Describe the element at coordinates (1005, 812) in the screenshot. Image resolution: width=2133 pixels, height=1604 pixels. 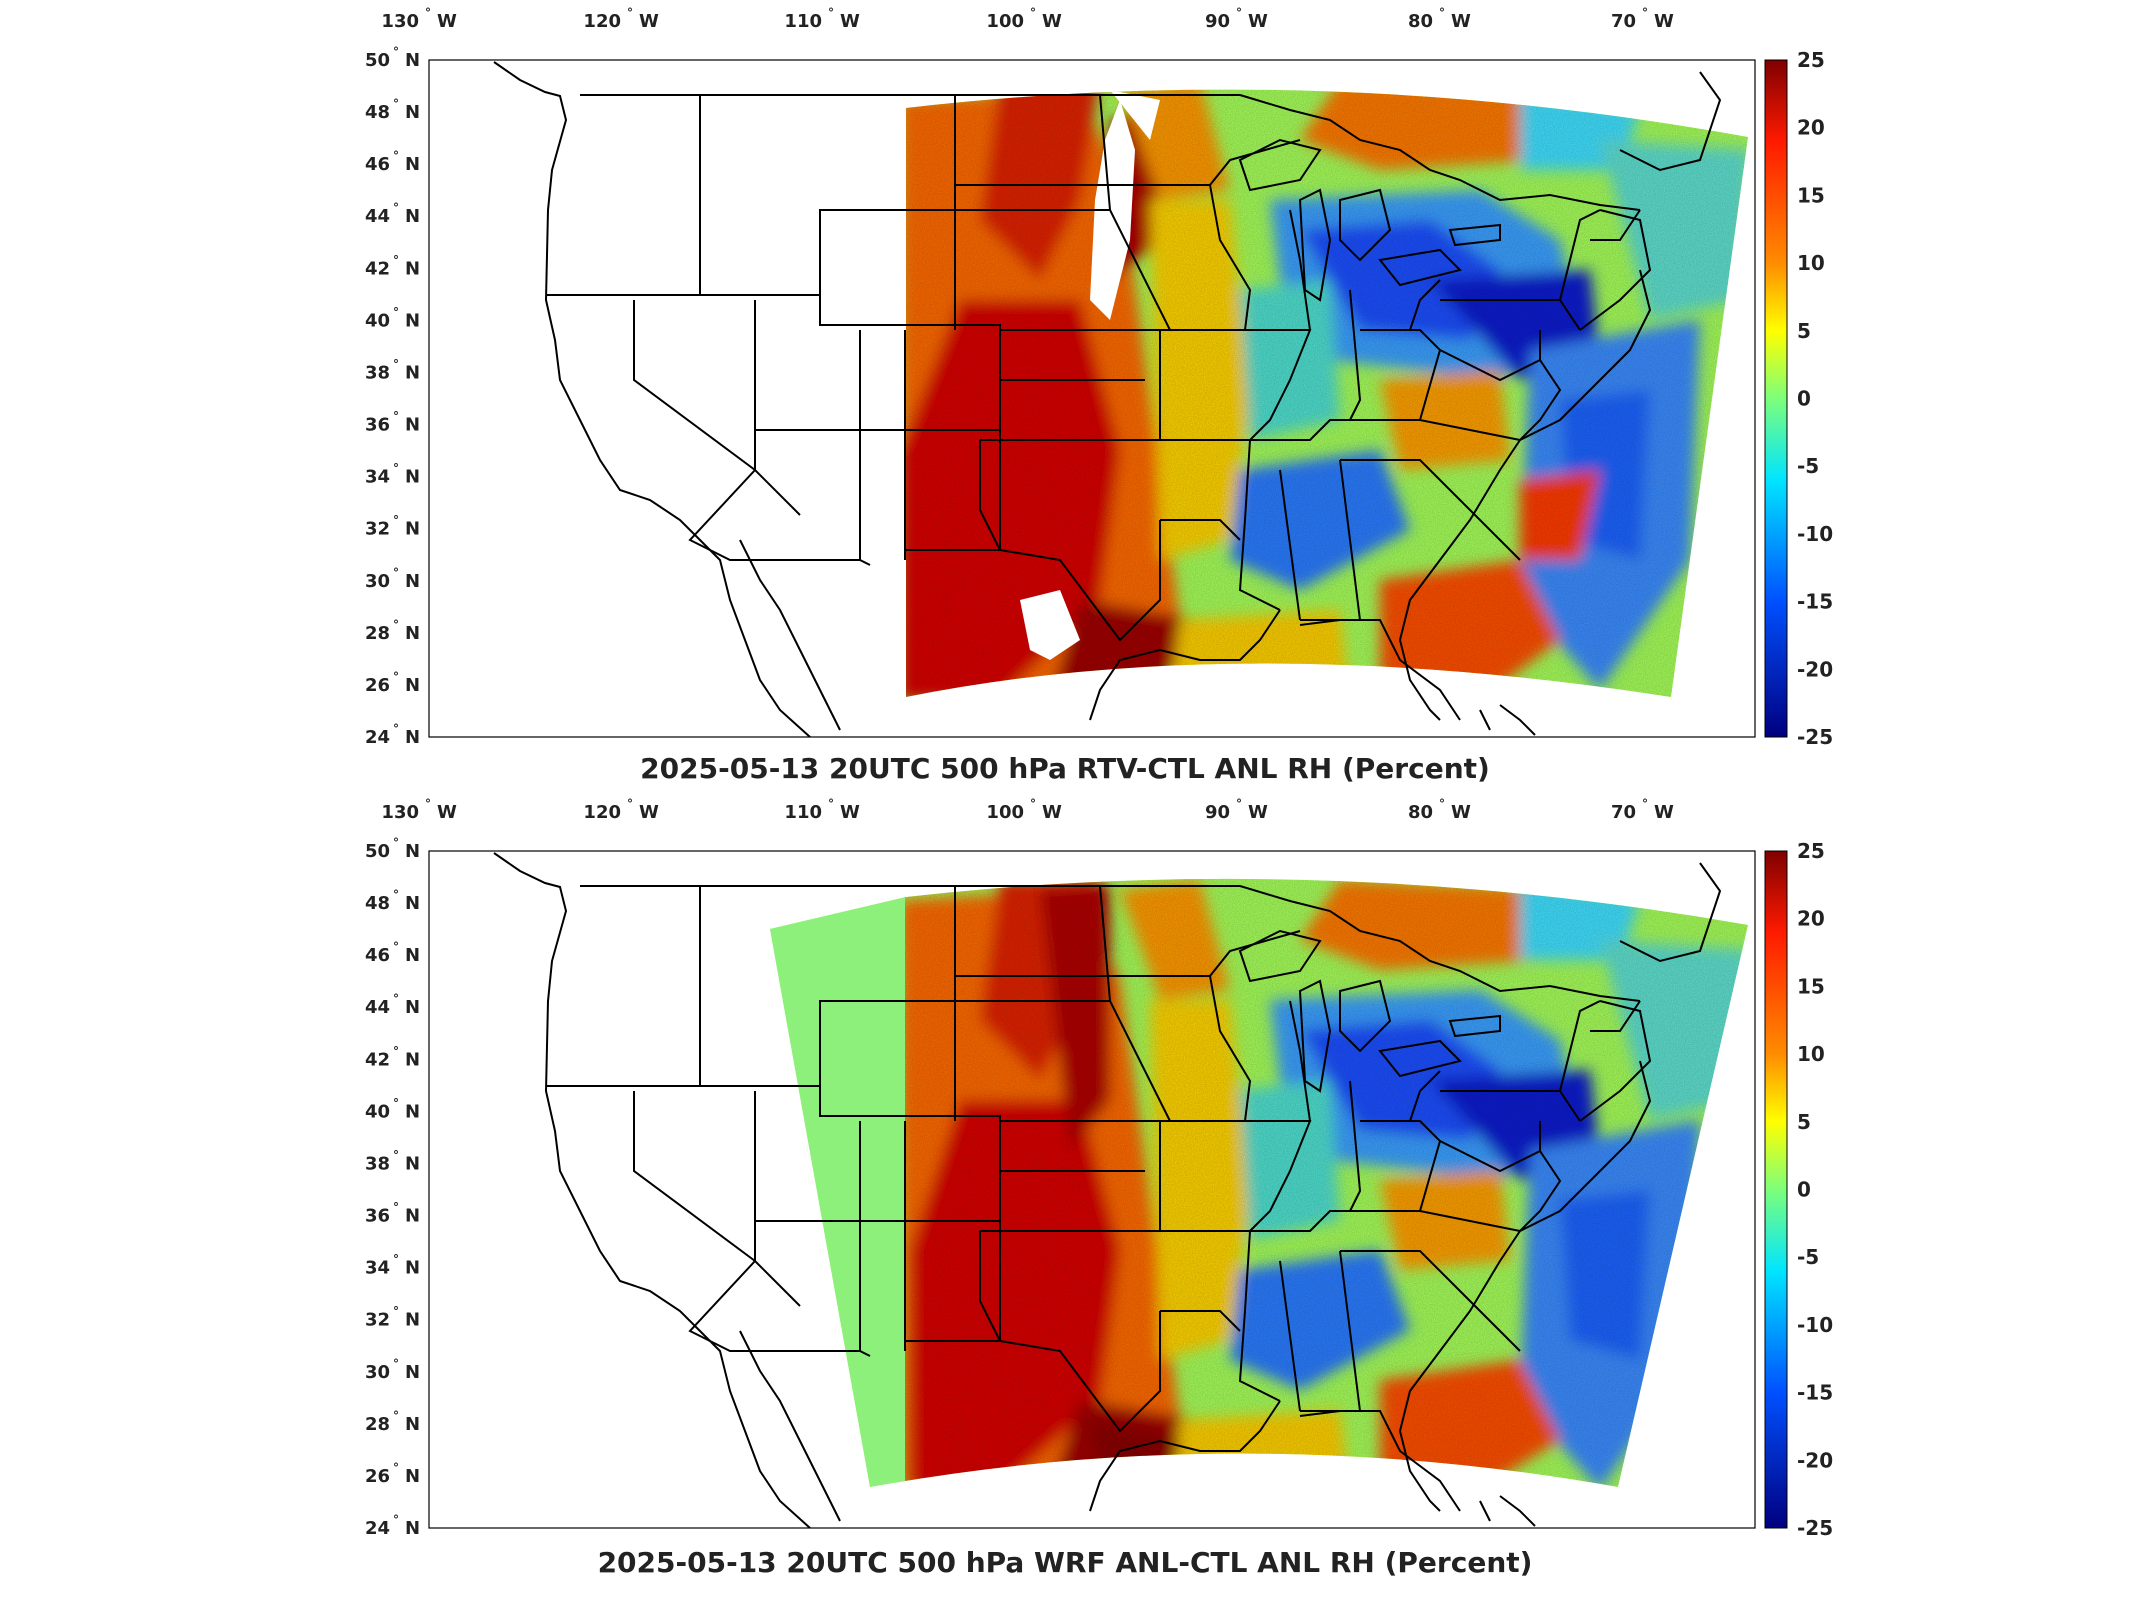
I see `longitude-tick-label: 100` at that location.